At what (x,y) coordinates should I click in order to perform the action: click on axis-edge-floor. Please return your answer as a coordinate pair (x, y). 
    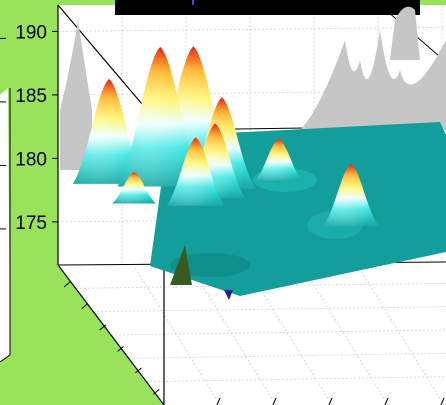
    Looking at the image, I should click on (111, 334).